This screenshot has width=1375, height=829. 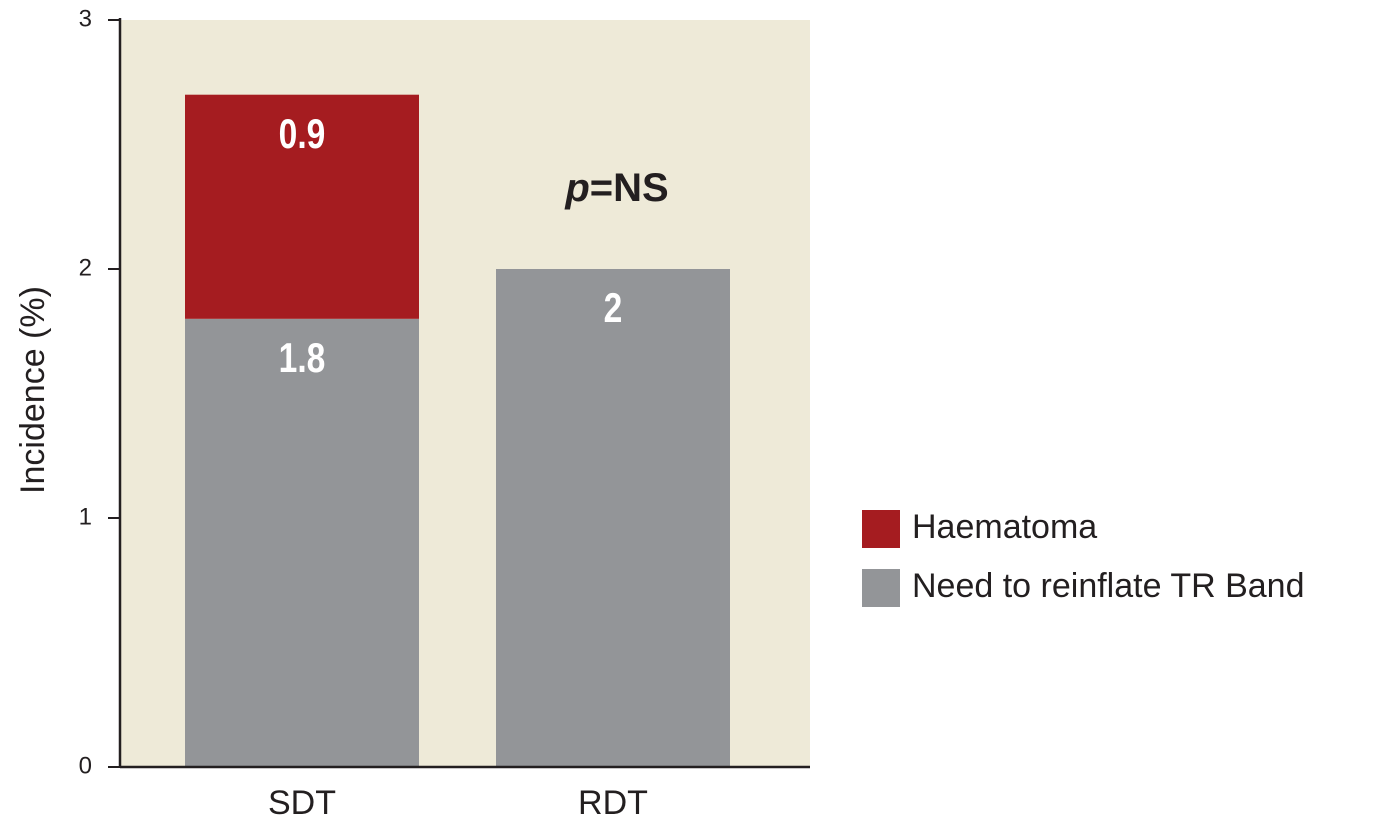 I want to click on annotation-text: =NS, so click(x=629, y=188).